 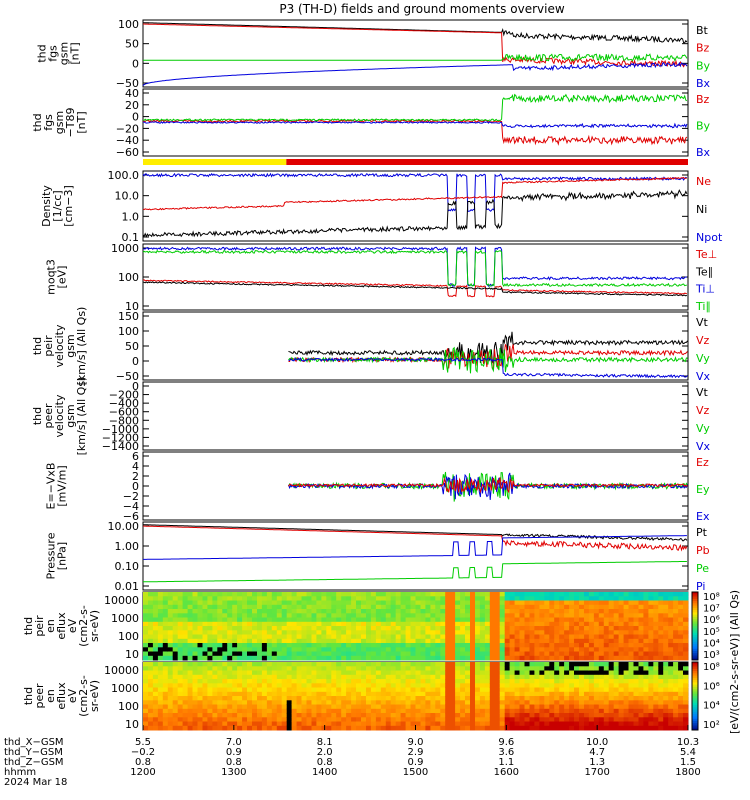 I want to click on series-line-Vx, so click(x=488, y=368).